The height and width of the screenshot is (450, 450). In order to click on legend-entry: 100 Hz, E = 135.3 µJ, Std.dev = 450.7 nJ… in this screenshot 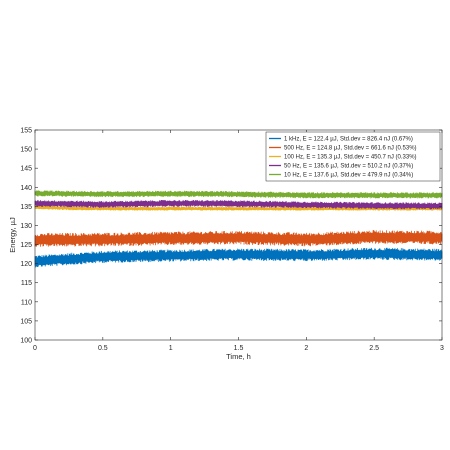, I will do `click(350, 158)`.